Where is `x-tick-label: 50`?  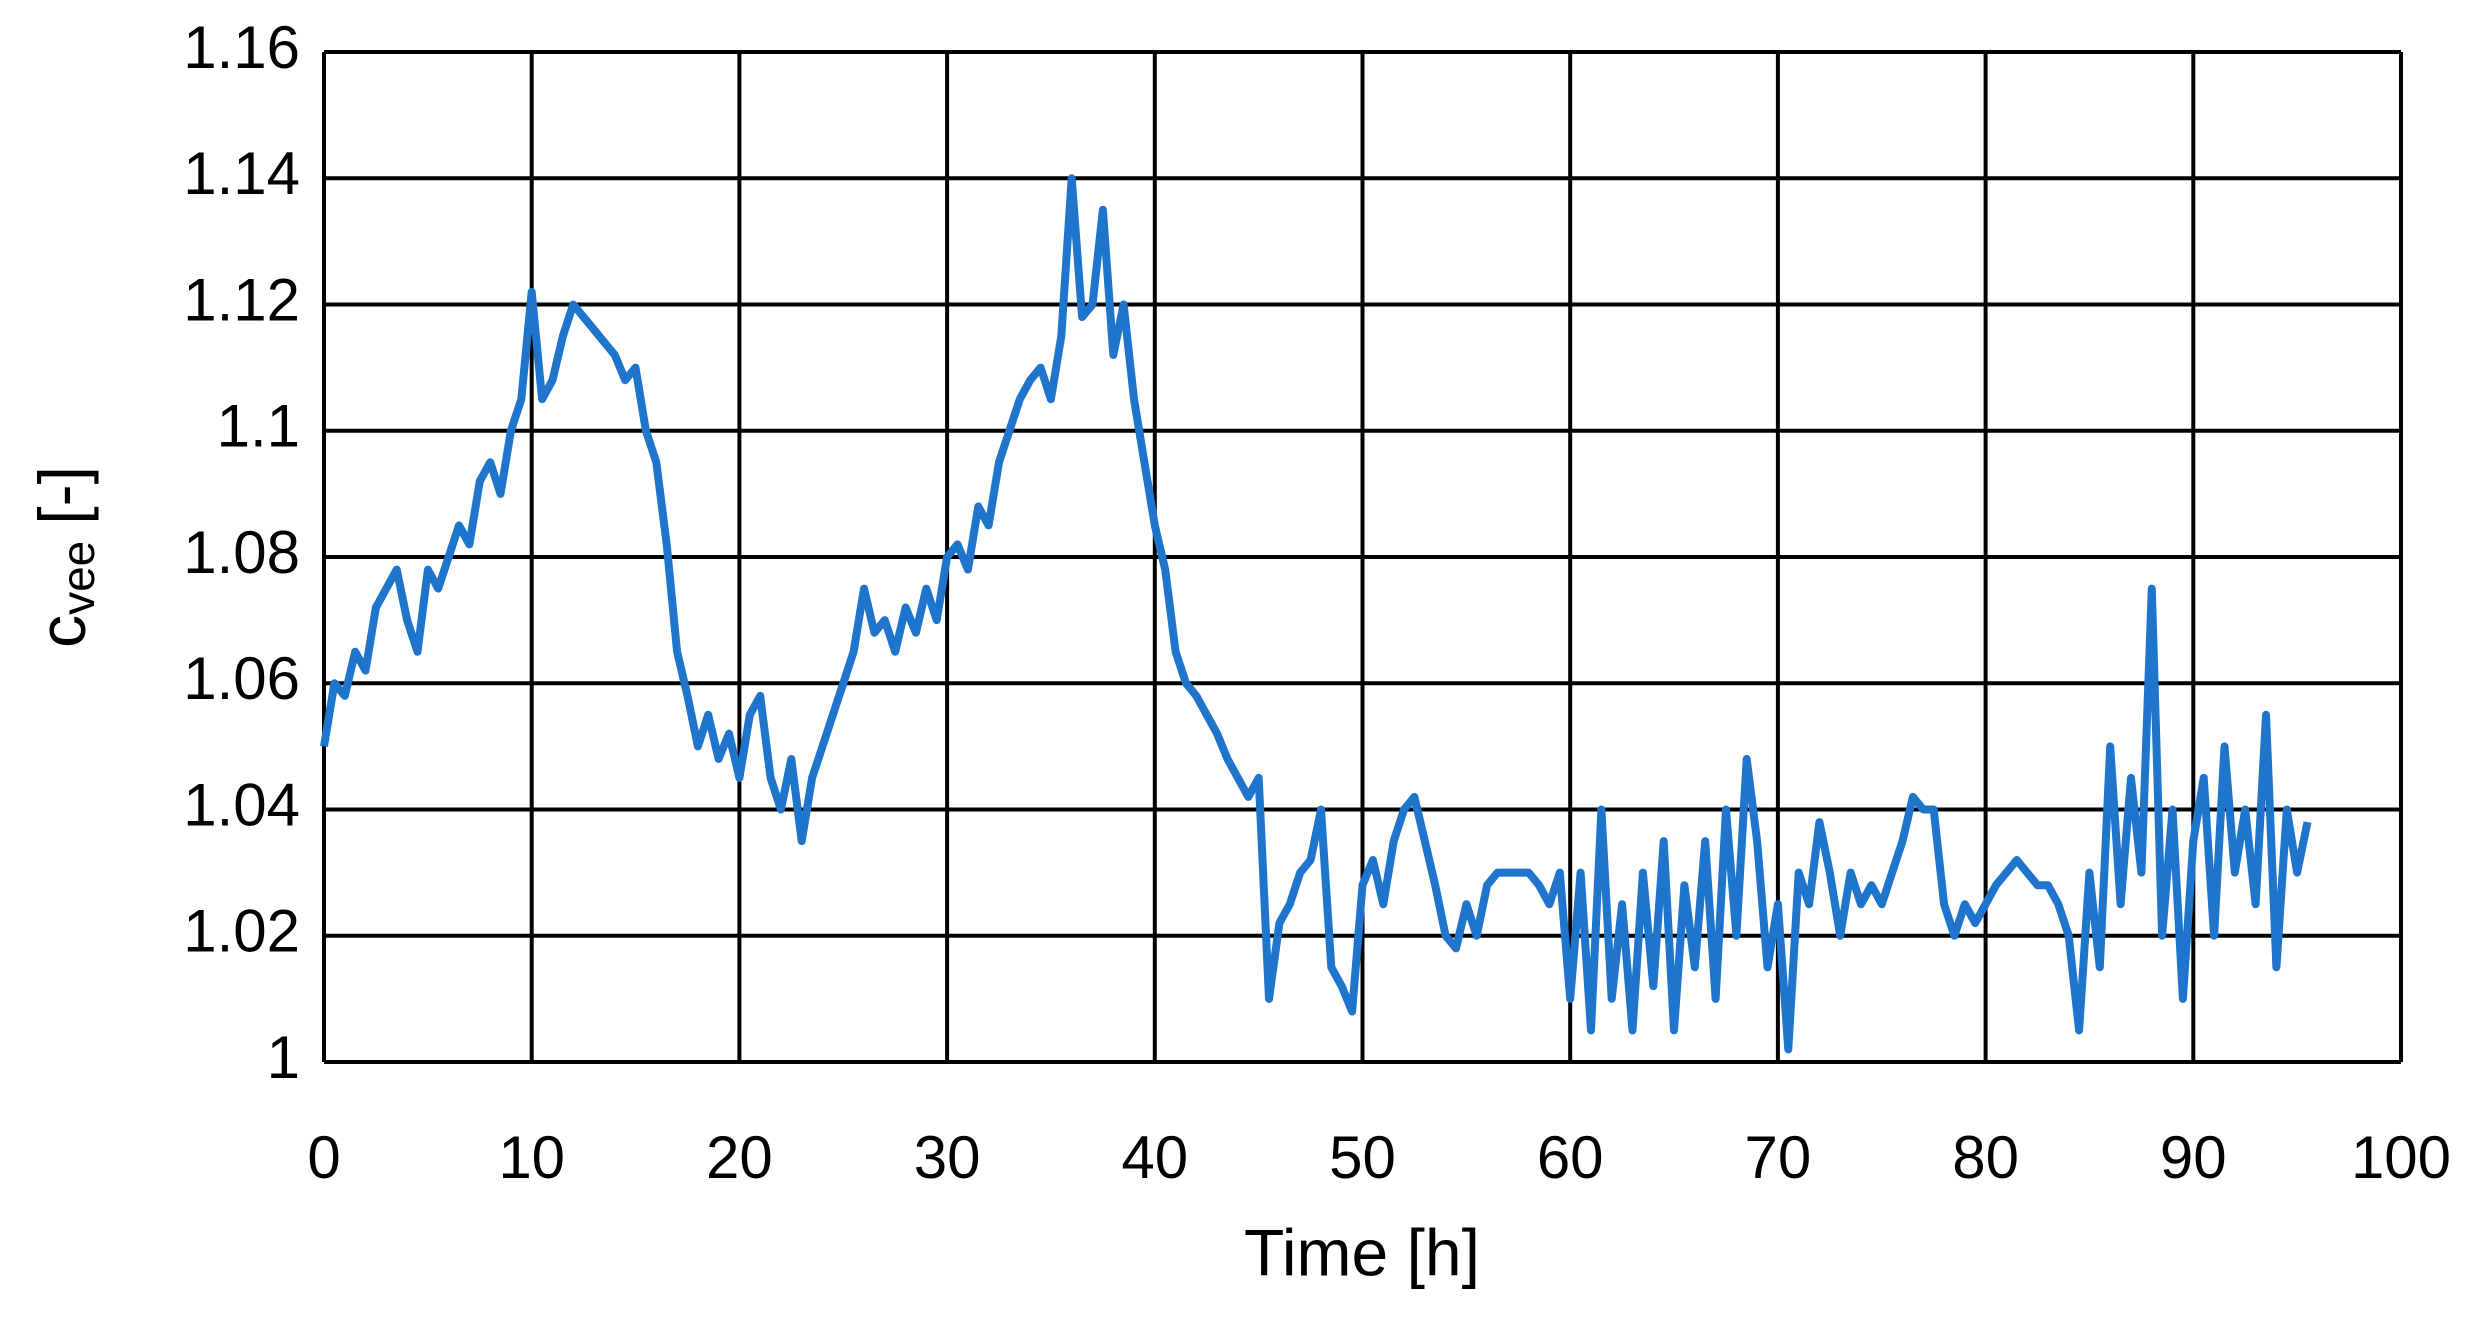
x-tick-label: 50 is located at coordinates (1362, 1157).